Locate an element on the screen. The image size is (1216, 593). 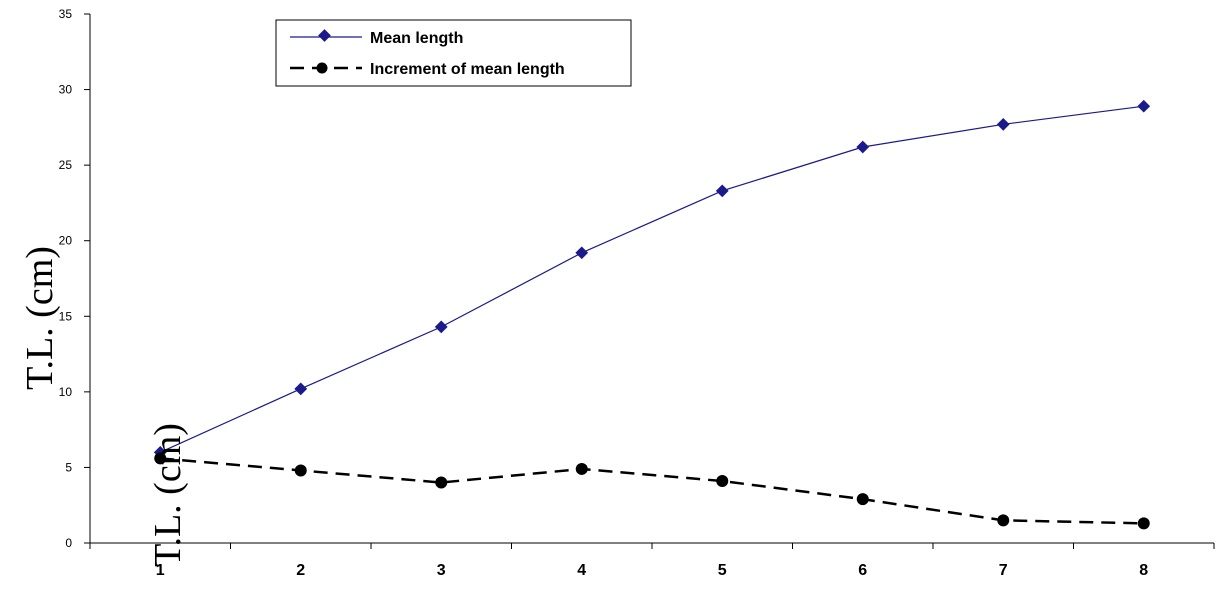
y-tick-label: 15 is located at coordinates (66, 316).